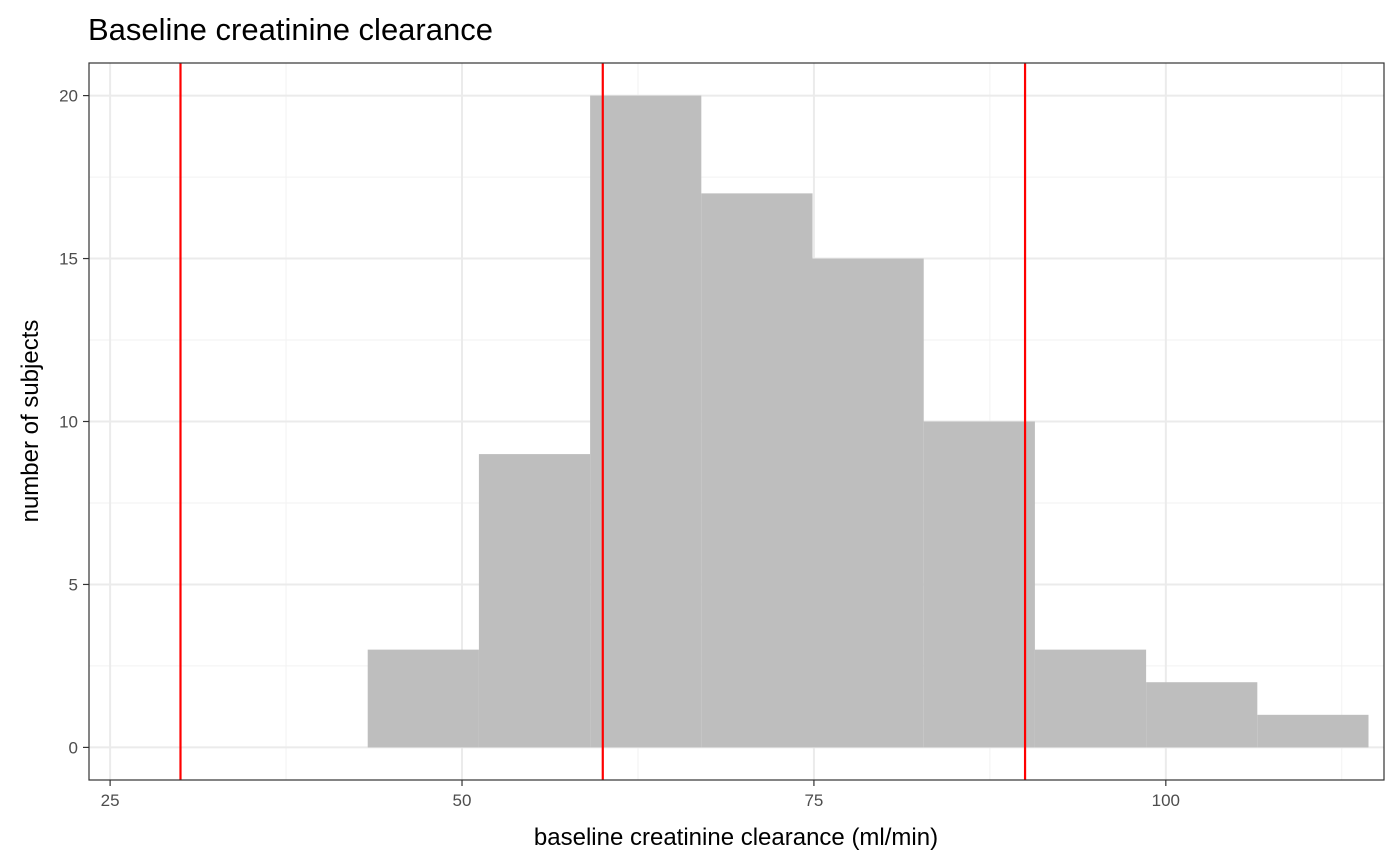  I want to click on y-tick-label: 0, so click(73, 747).